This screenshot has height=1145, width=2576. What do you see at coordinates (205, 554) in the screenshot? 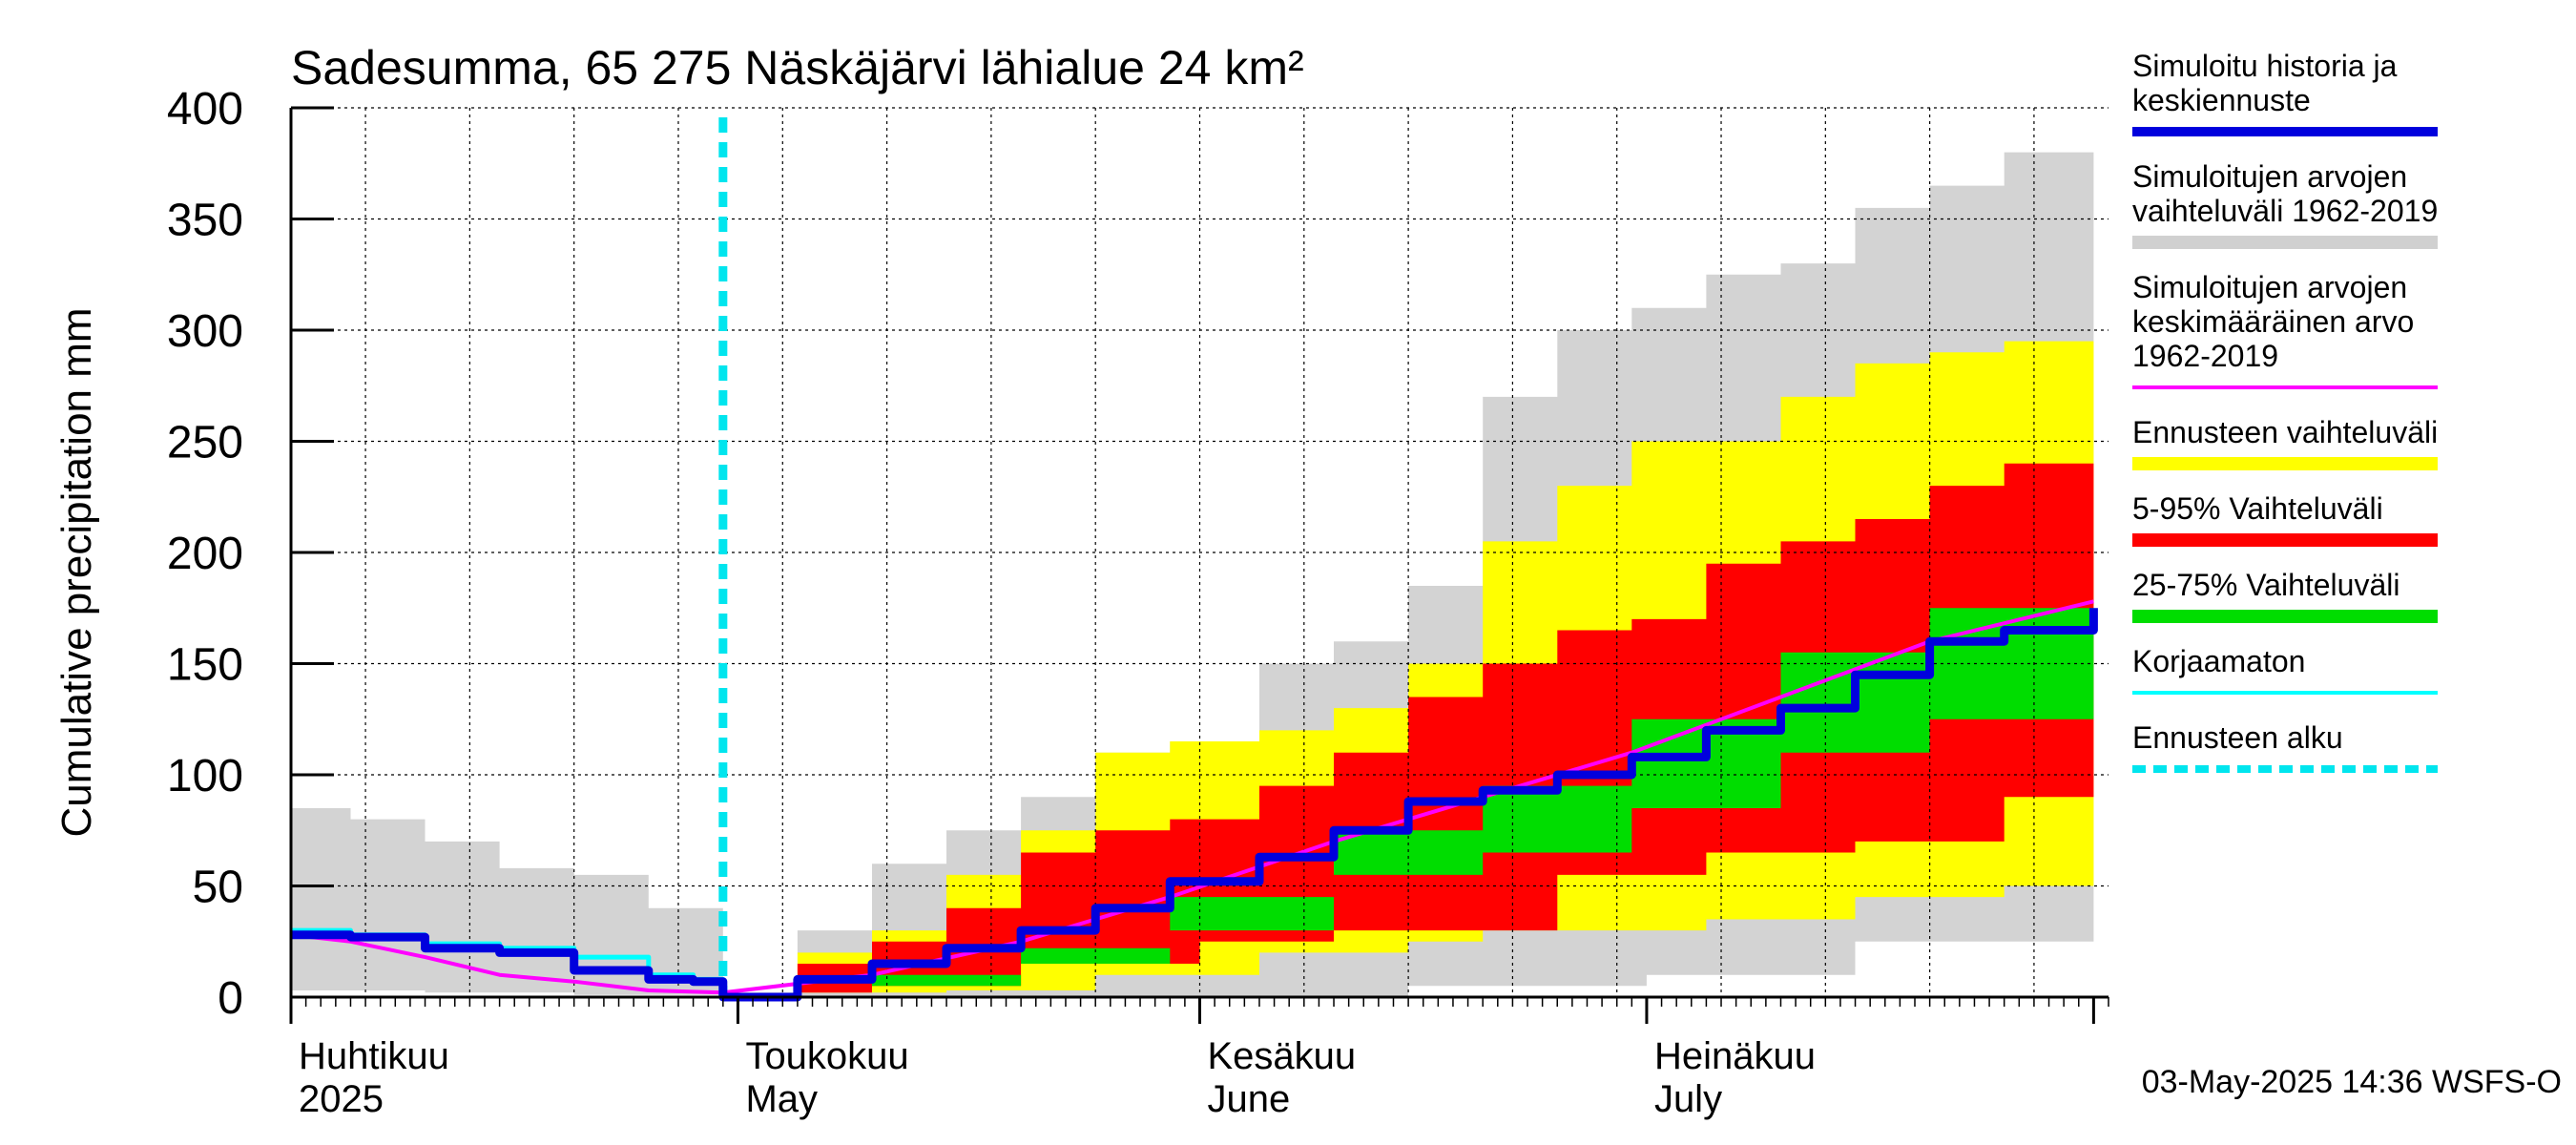
I see `y-tick-label: 200` at bounding box center [205, 554].